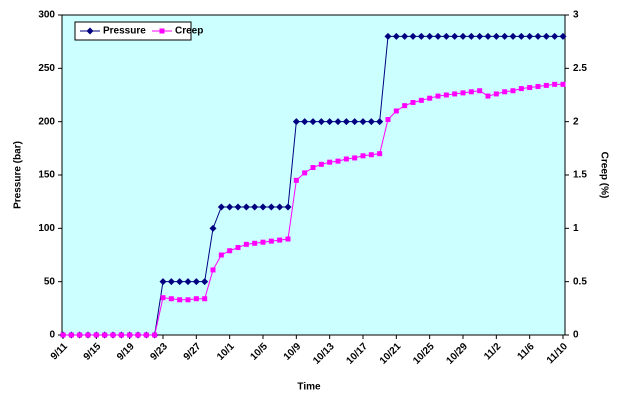 The image size is (621, 395). What do you see at coordinates (52, 335) in the screenshot?
I see `y-tick-label: 0` at bounding box center [52, 335].